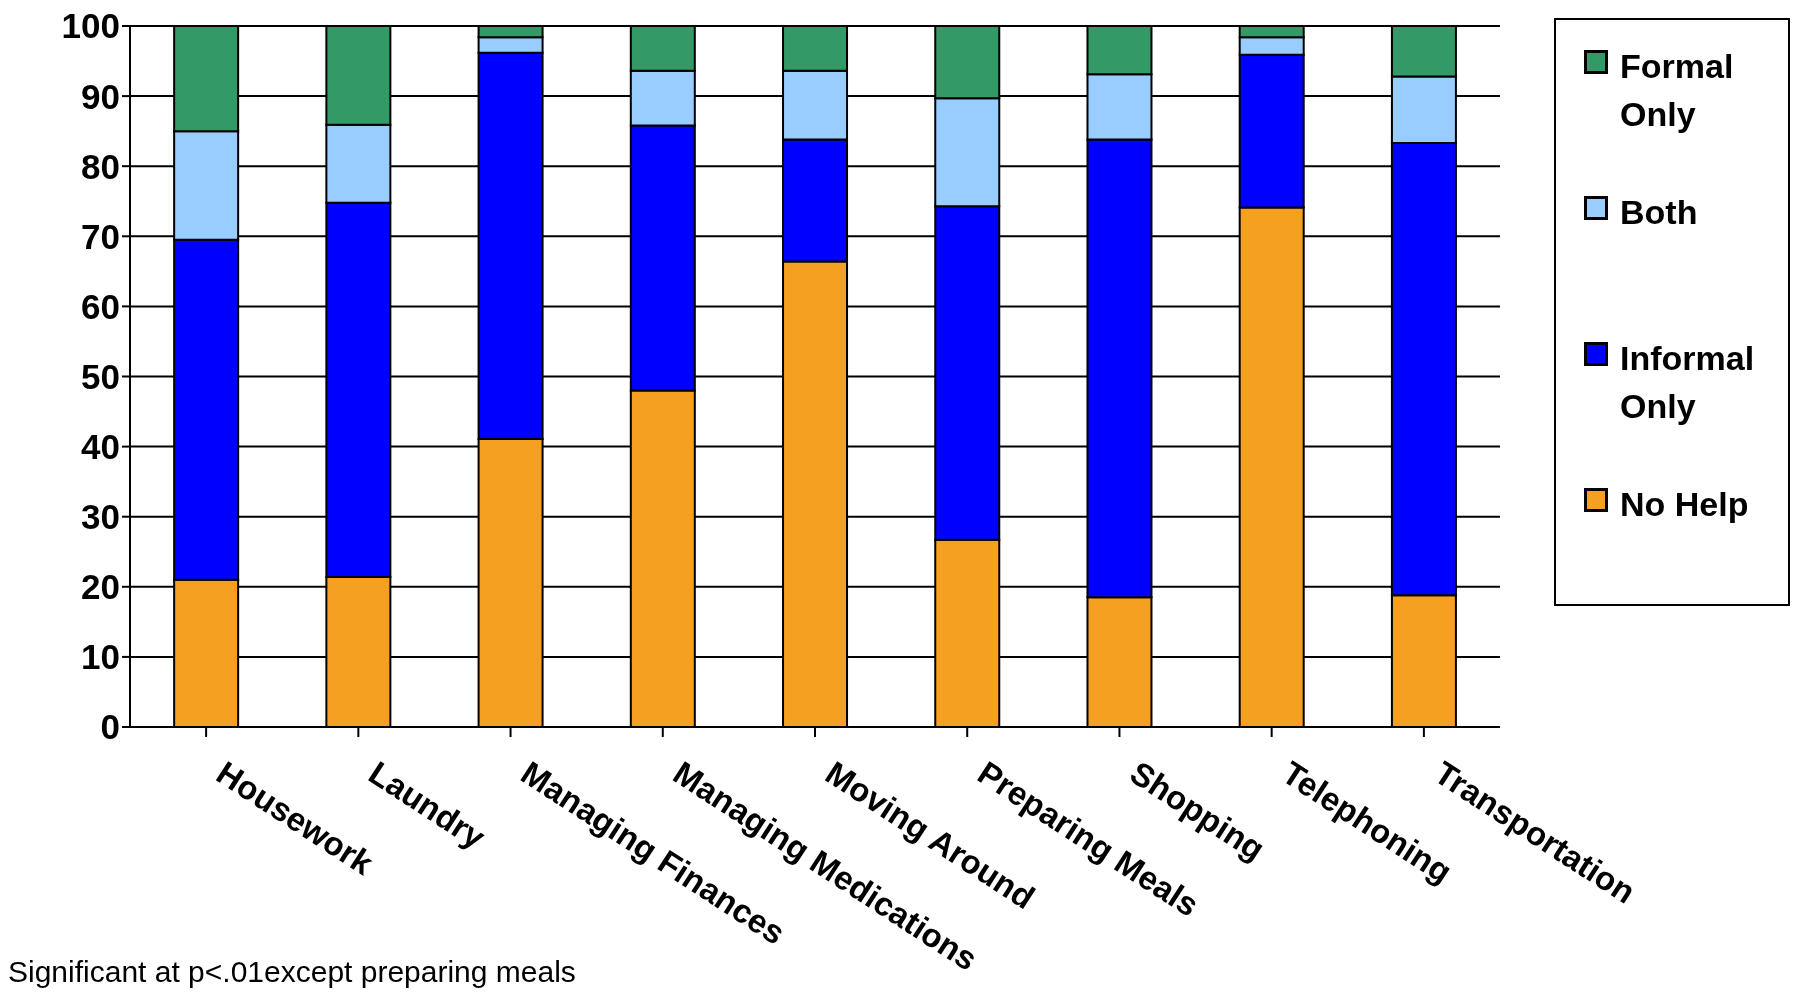  I want to click on legend-label: Formal Only, so click(1677, 90).